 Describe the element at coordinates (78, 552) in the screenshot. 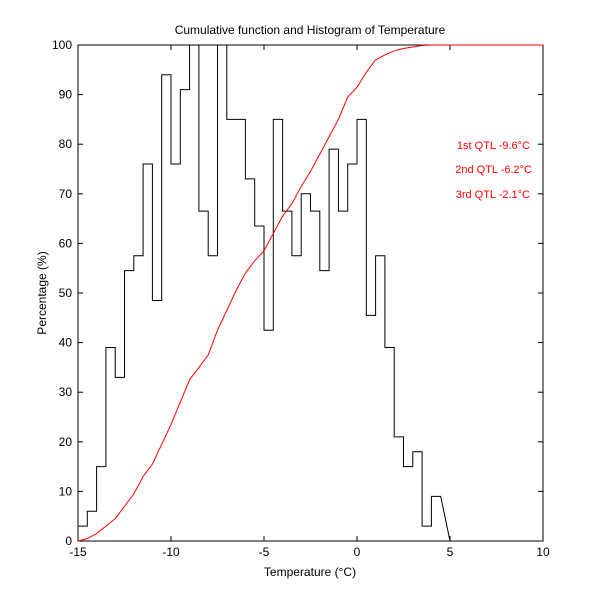

I see `x-tick-label: -15` at that location.